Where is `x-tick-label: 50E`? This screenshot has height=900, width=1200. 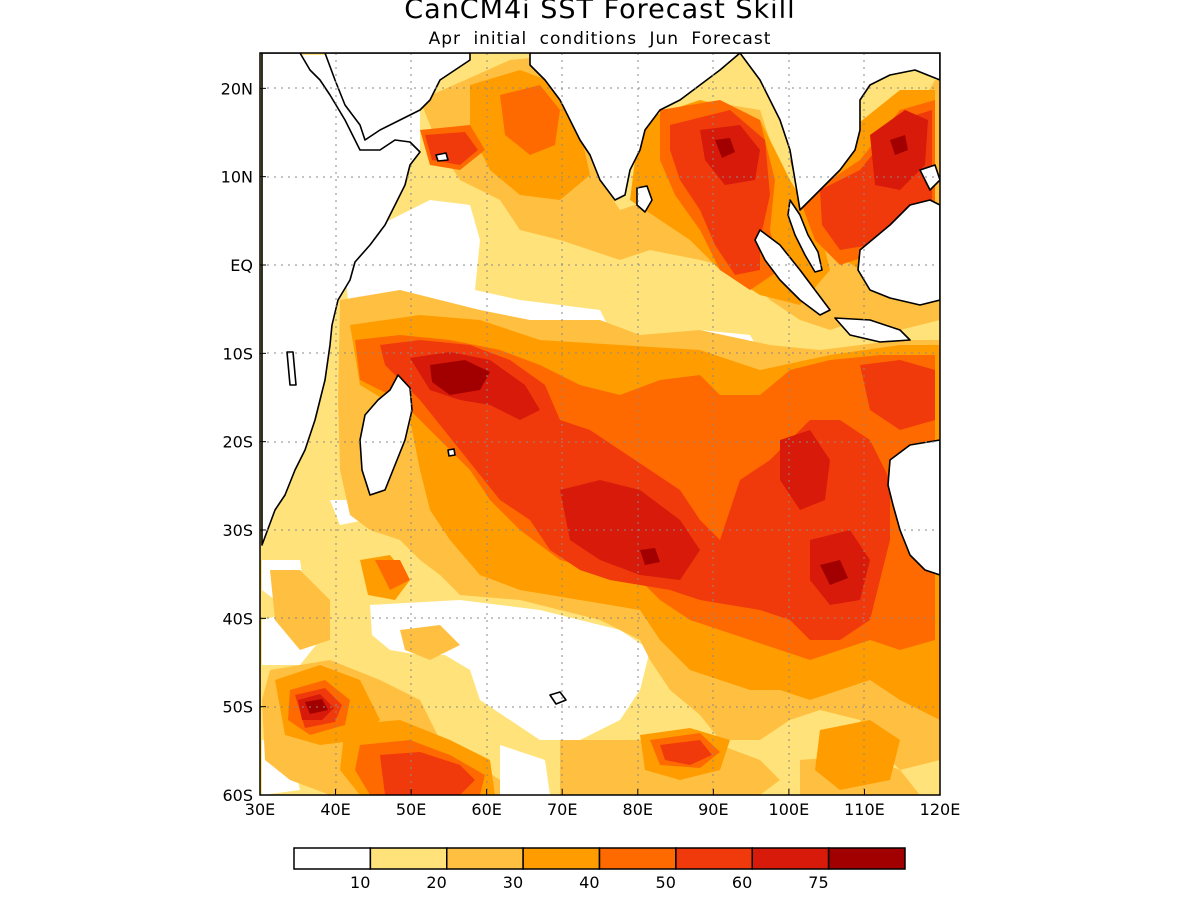 x-tick-label: 50E is located at coordinates (411, 809).